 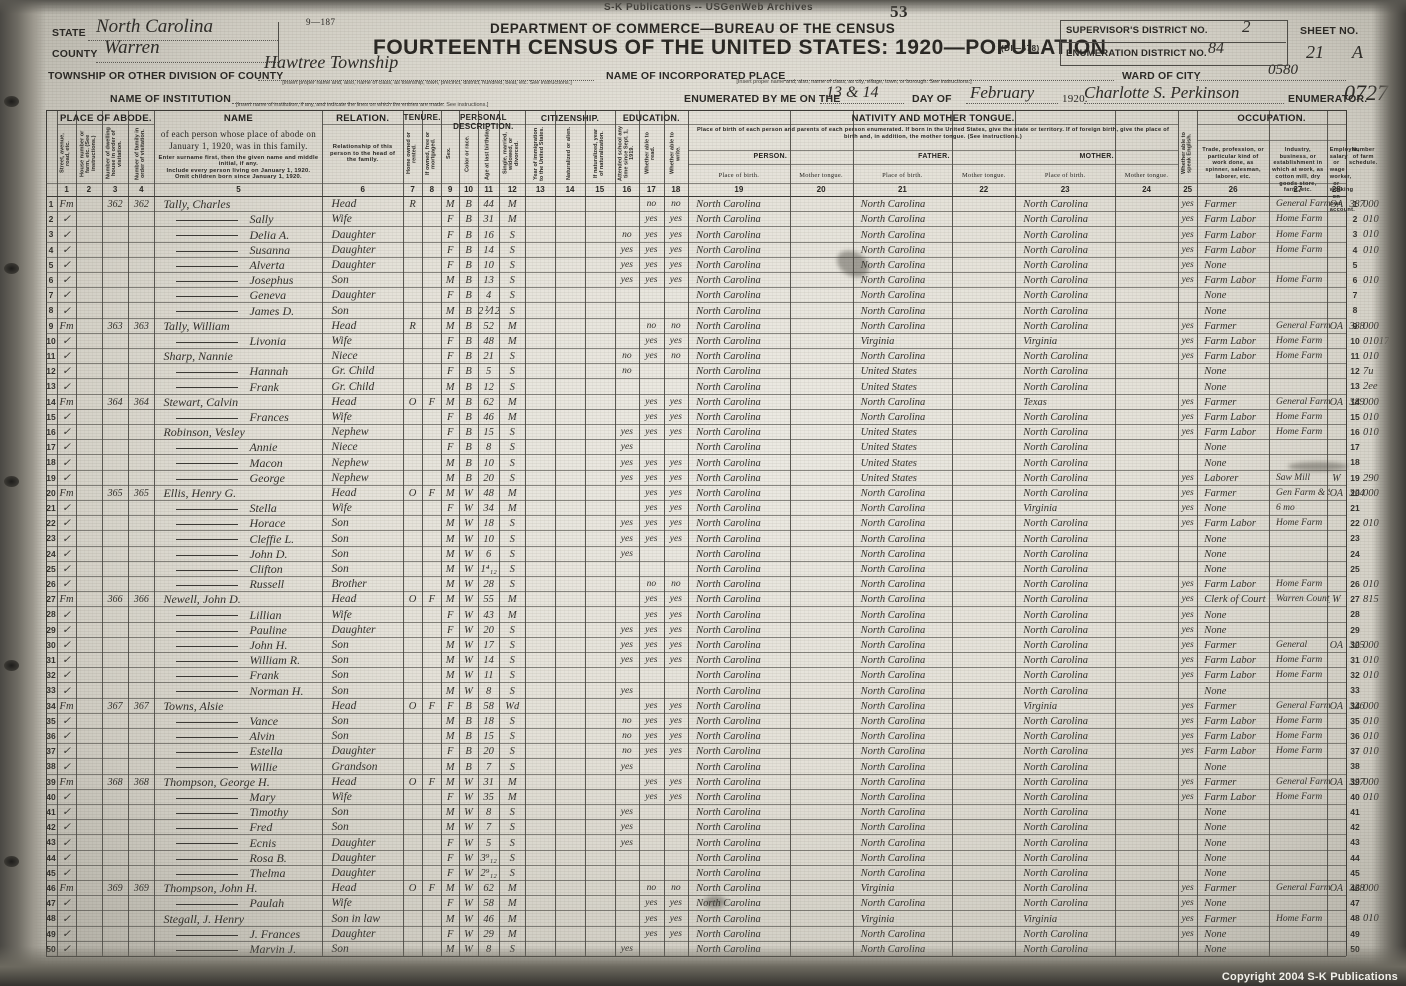 I want to click on table-cell: 48, so click(x=488, y=341).